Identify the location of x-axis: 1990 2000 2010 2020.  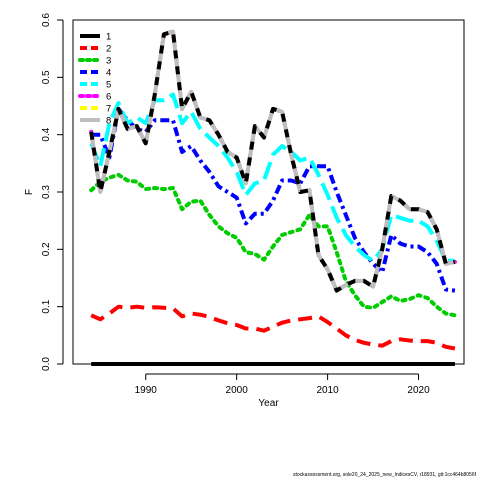
(282, 384).